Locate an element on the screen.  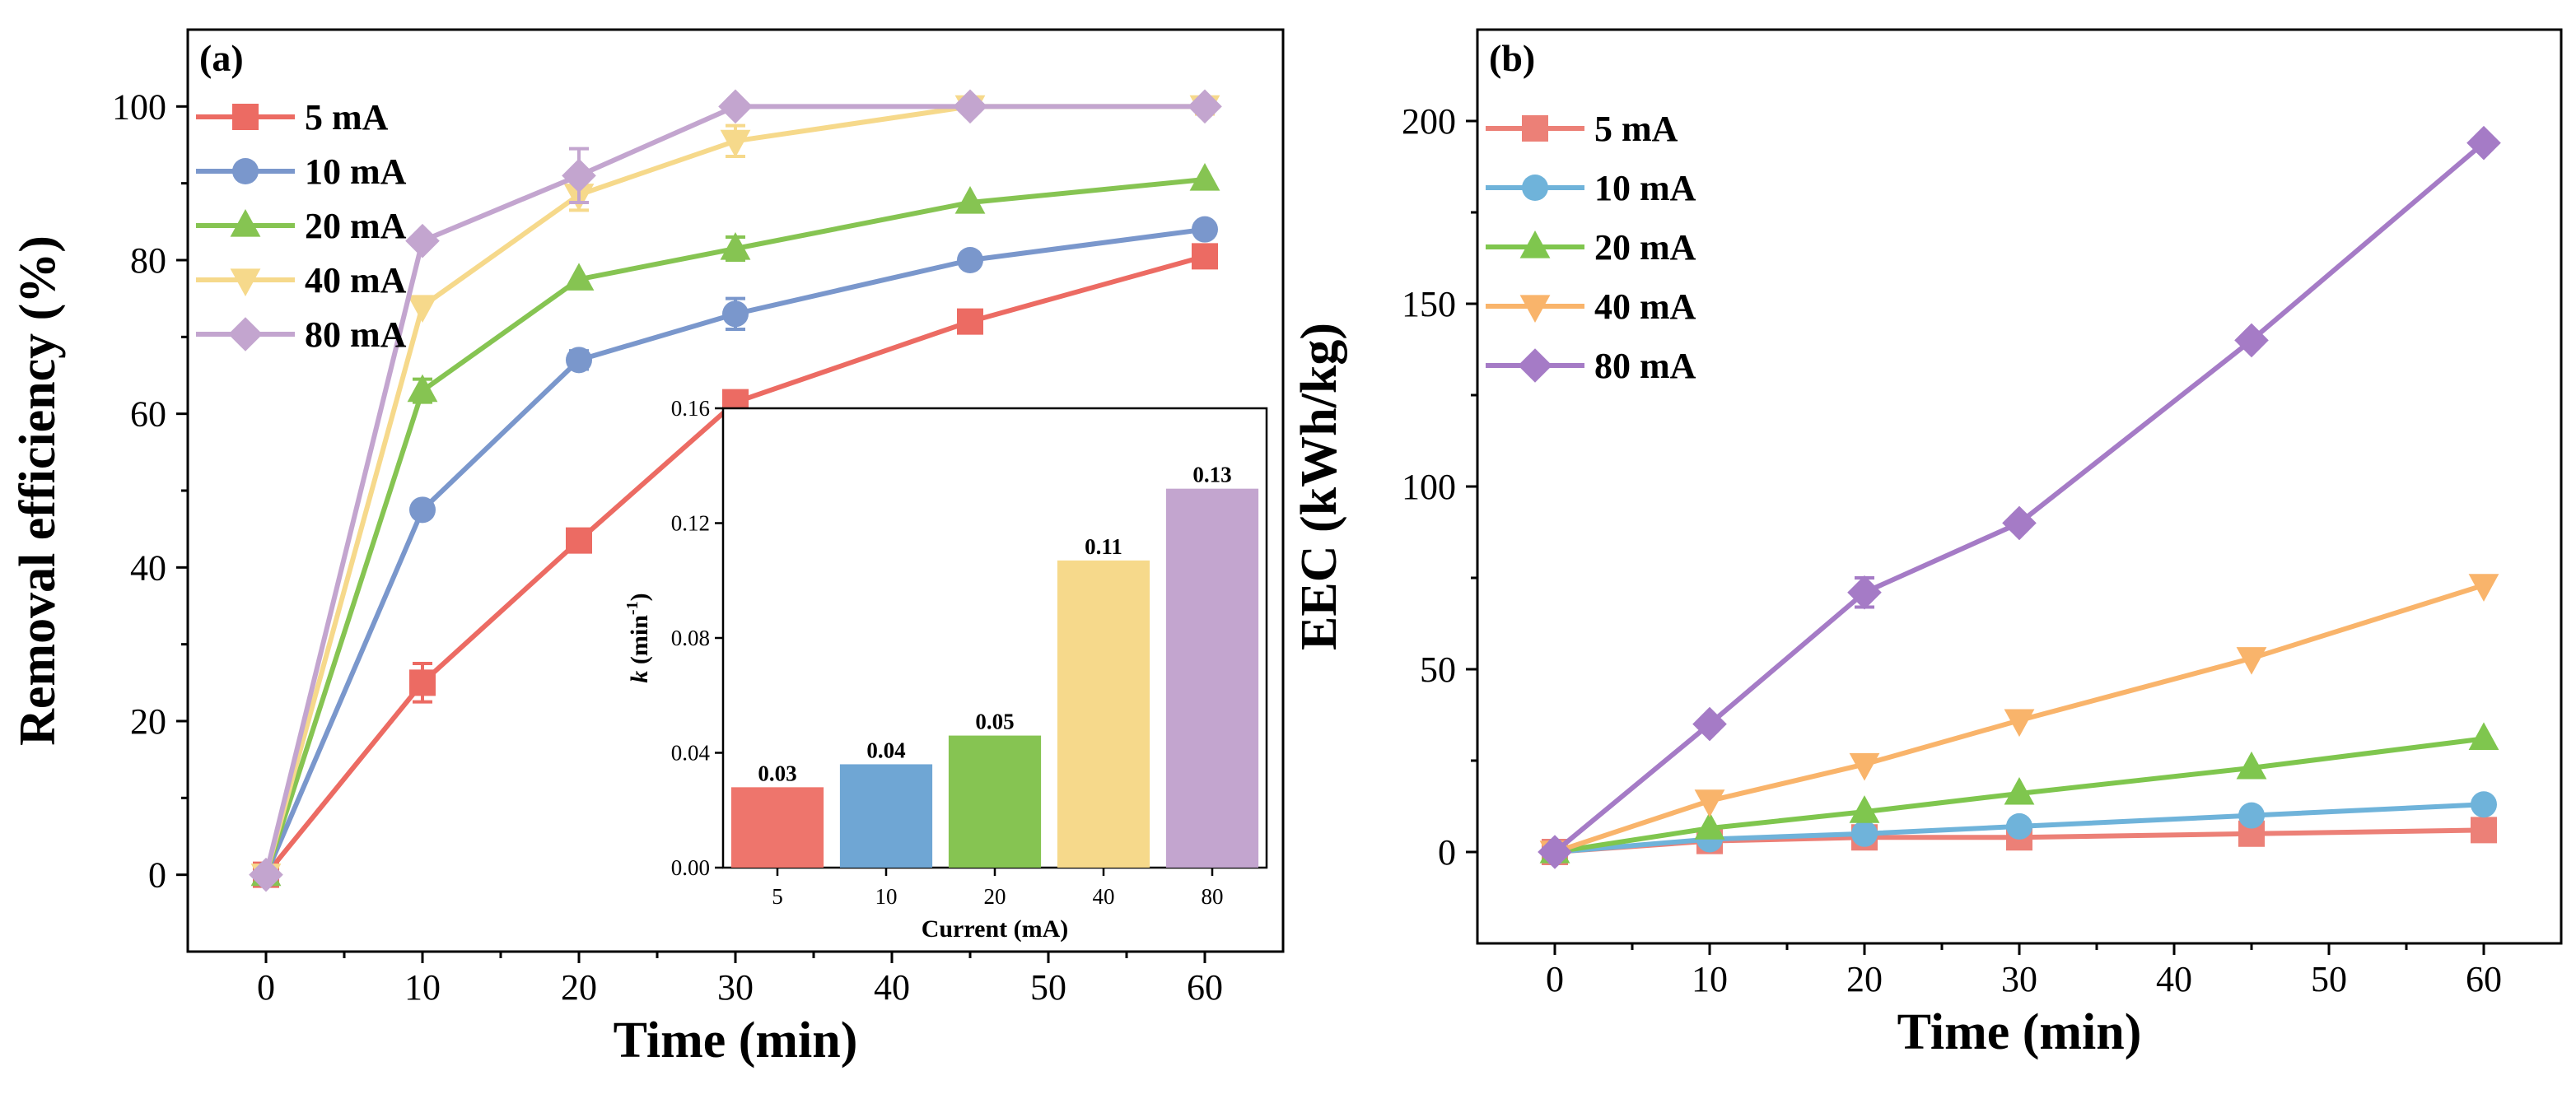
inset-y-tick-label: 0.04 is located at coordinates (691, 753).